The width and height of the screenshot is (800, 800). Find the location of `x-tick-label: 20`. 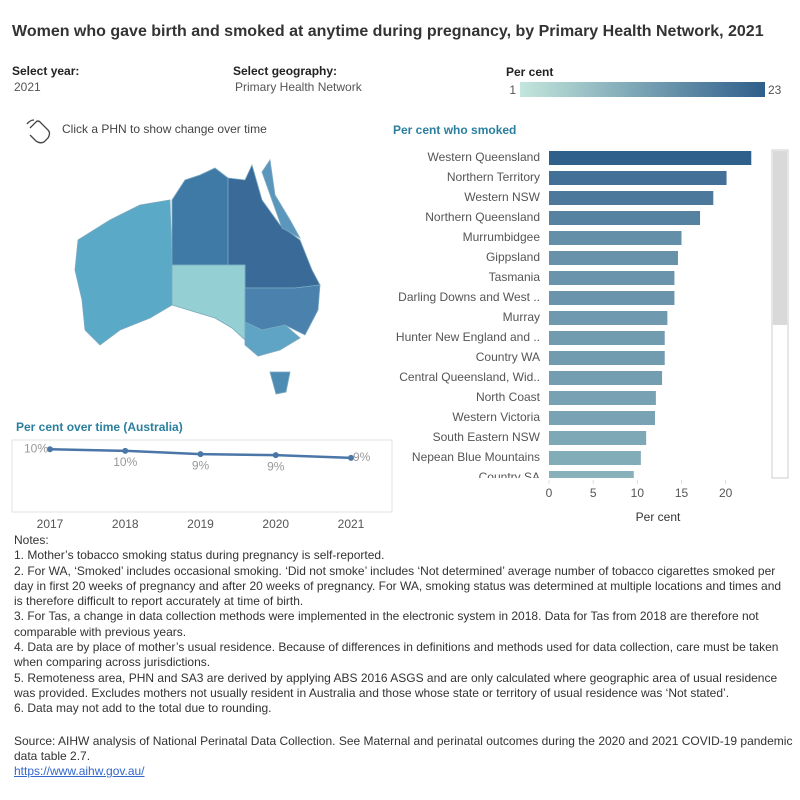

x-tick-label: 20 is located at coordinates (726, 493).